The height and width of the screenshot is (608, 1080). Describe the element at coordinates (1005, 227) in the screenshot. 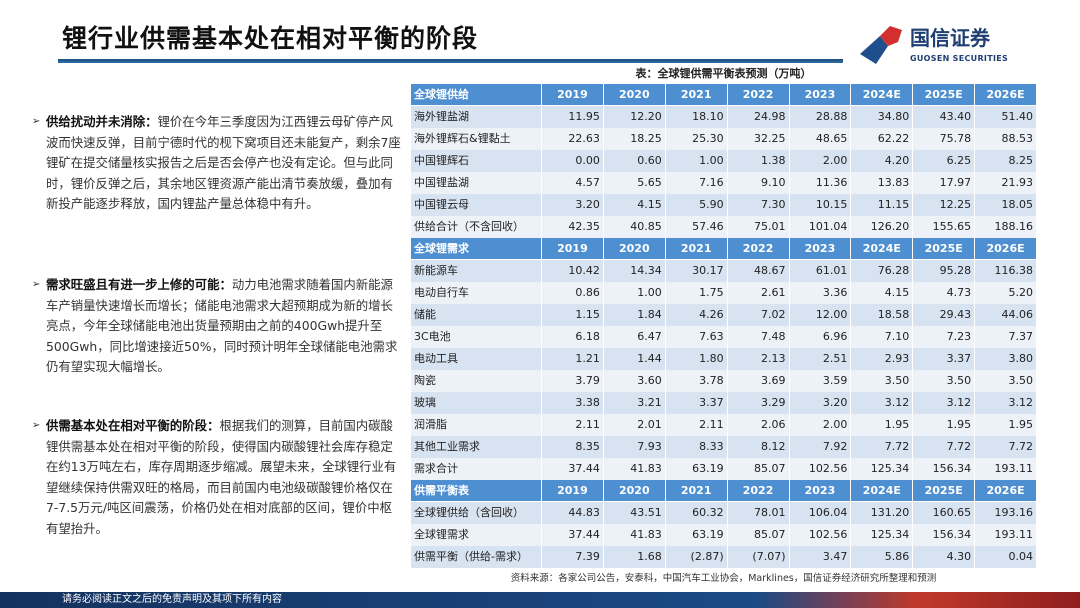

I see `table-cell: 188.16` at that location.